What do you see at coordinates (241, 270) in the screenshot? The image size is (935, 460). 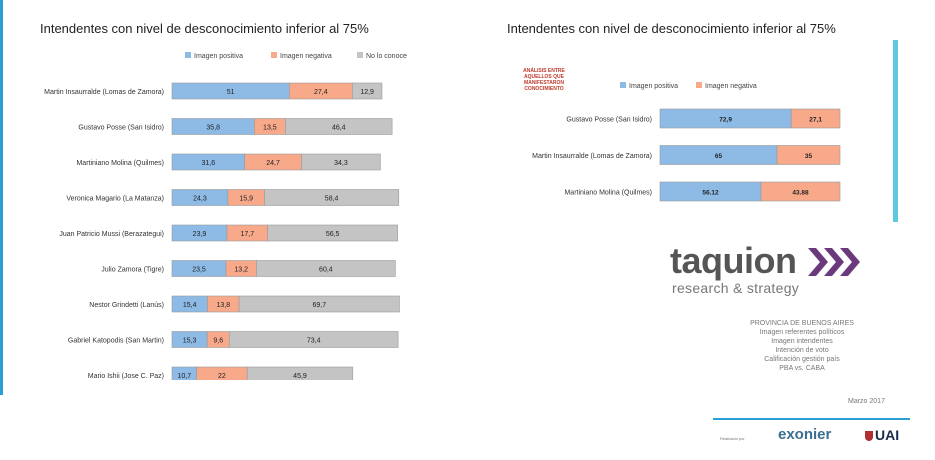 I see `data-label: 13,2` at bounding box center [241, 270].